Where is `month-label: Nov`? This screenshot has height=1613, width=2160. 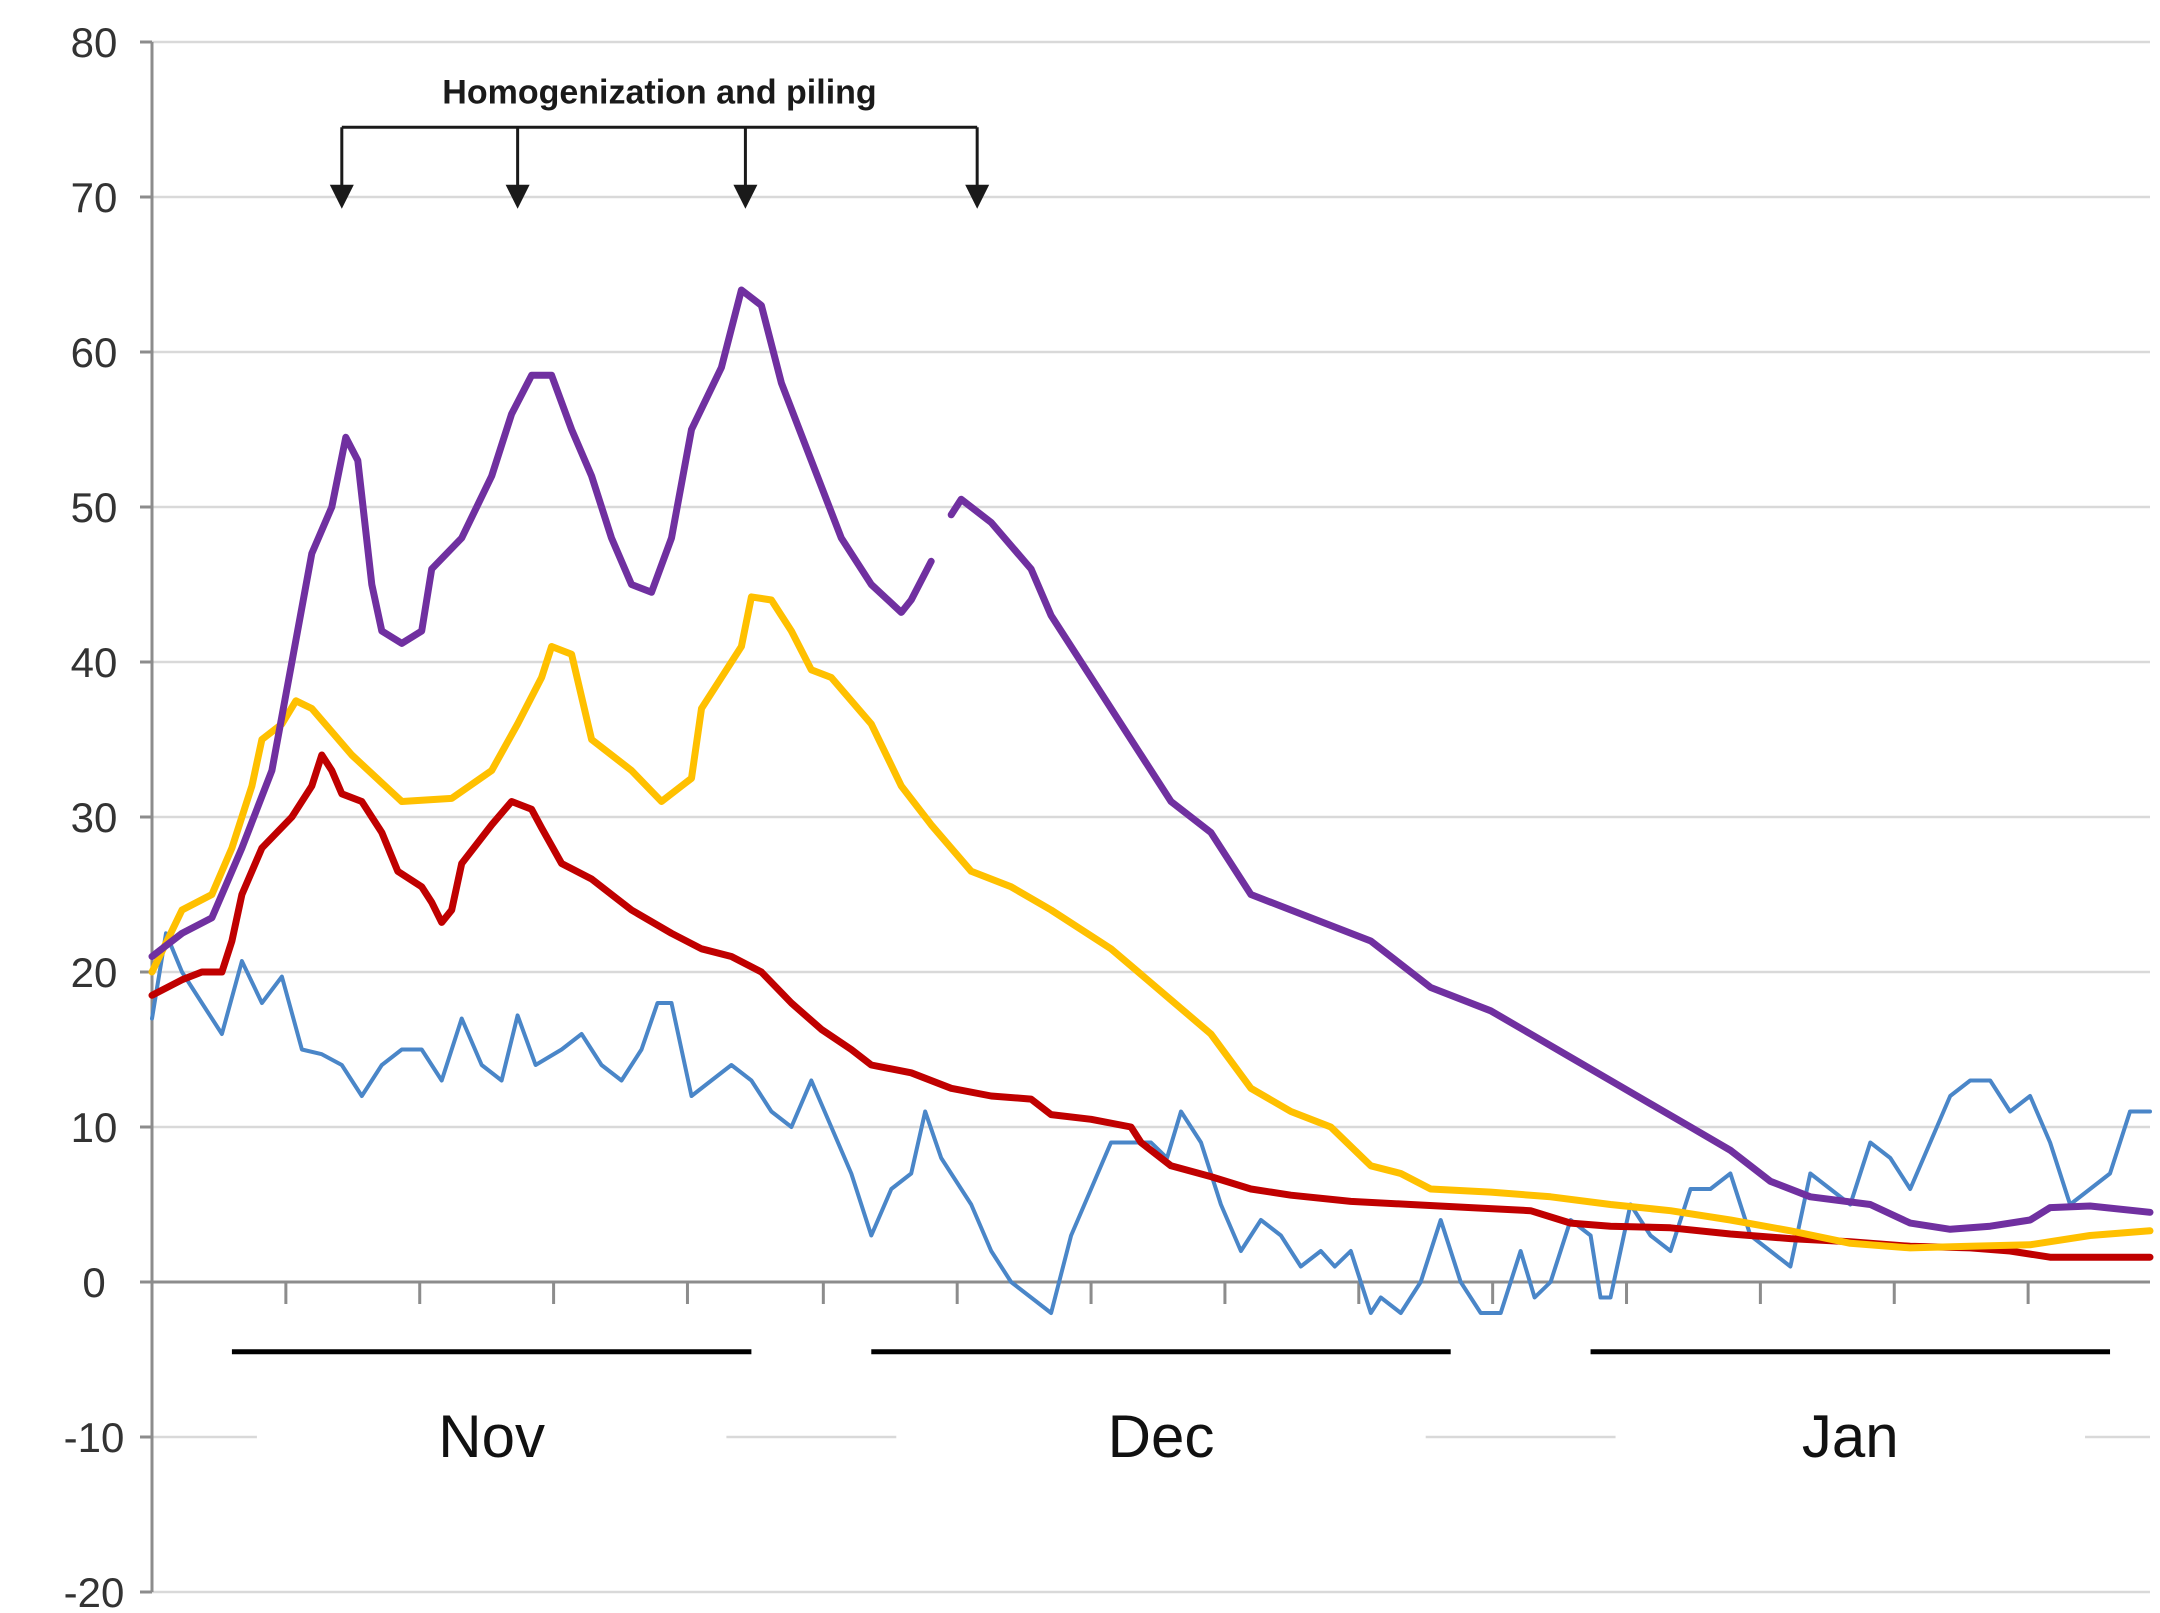
month-label: Nov is located at coordinates (491, 1436).